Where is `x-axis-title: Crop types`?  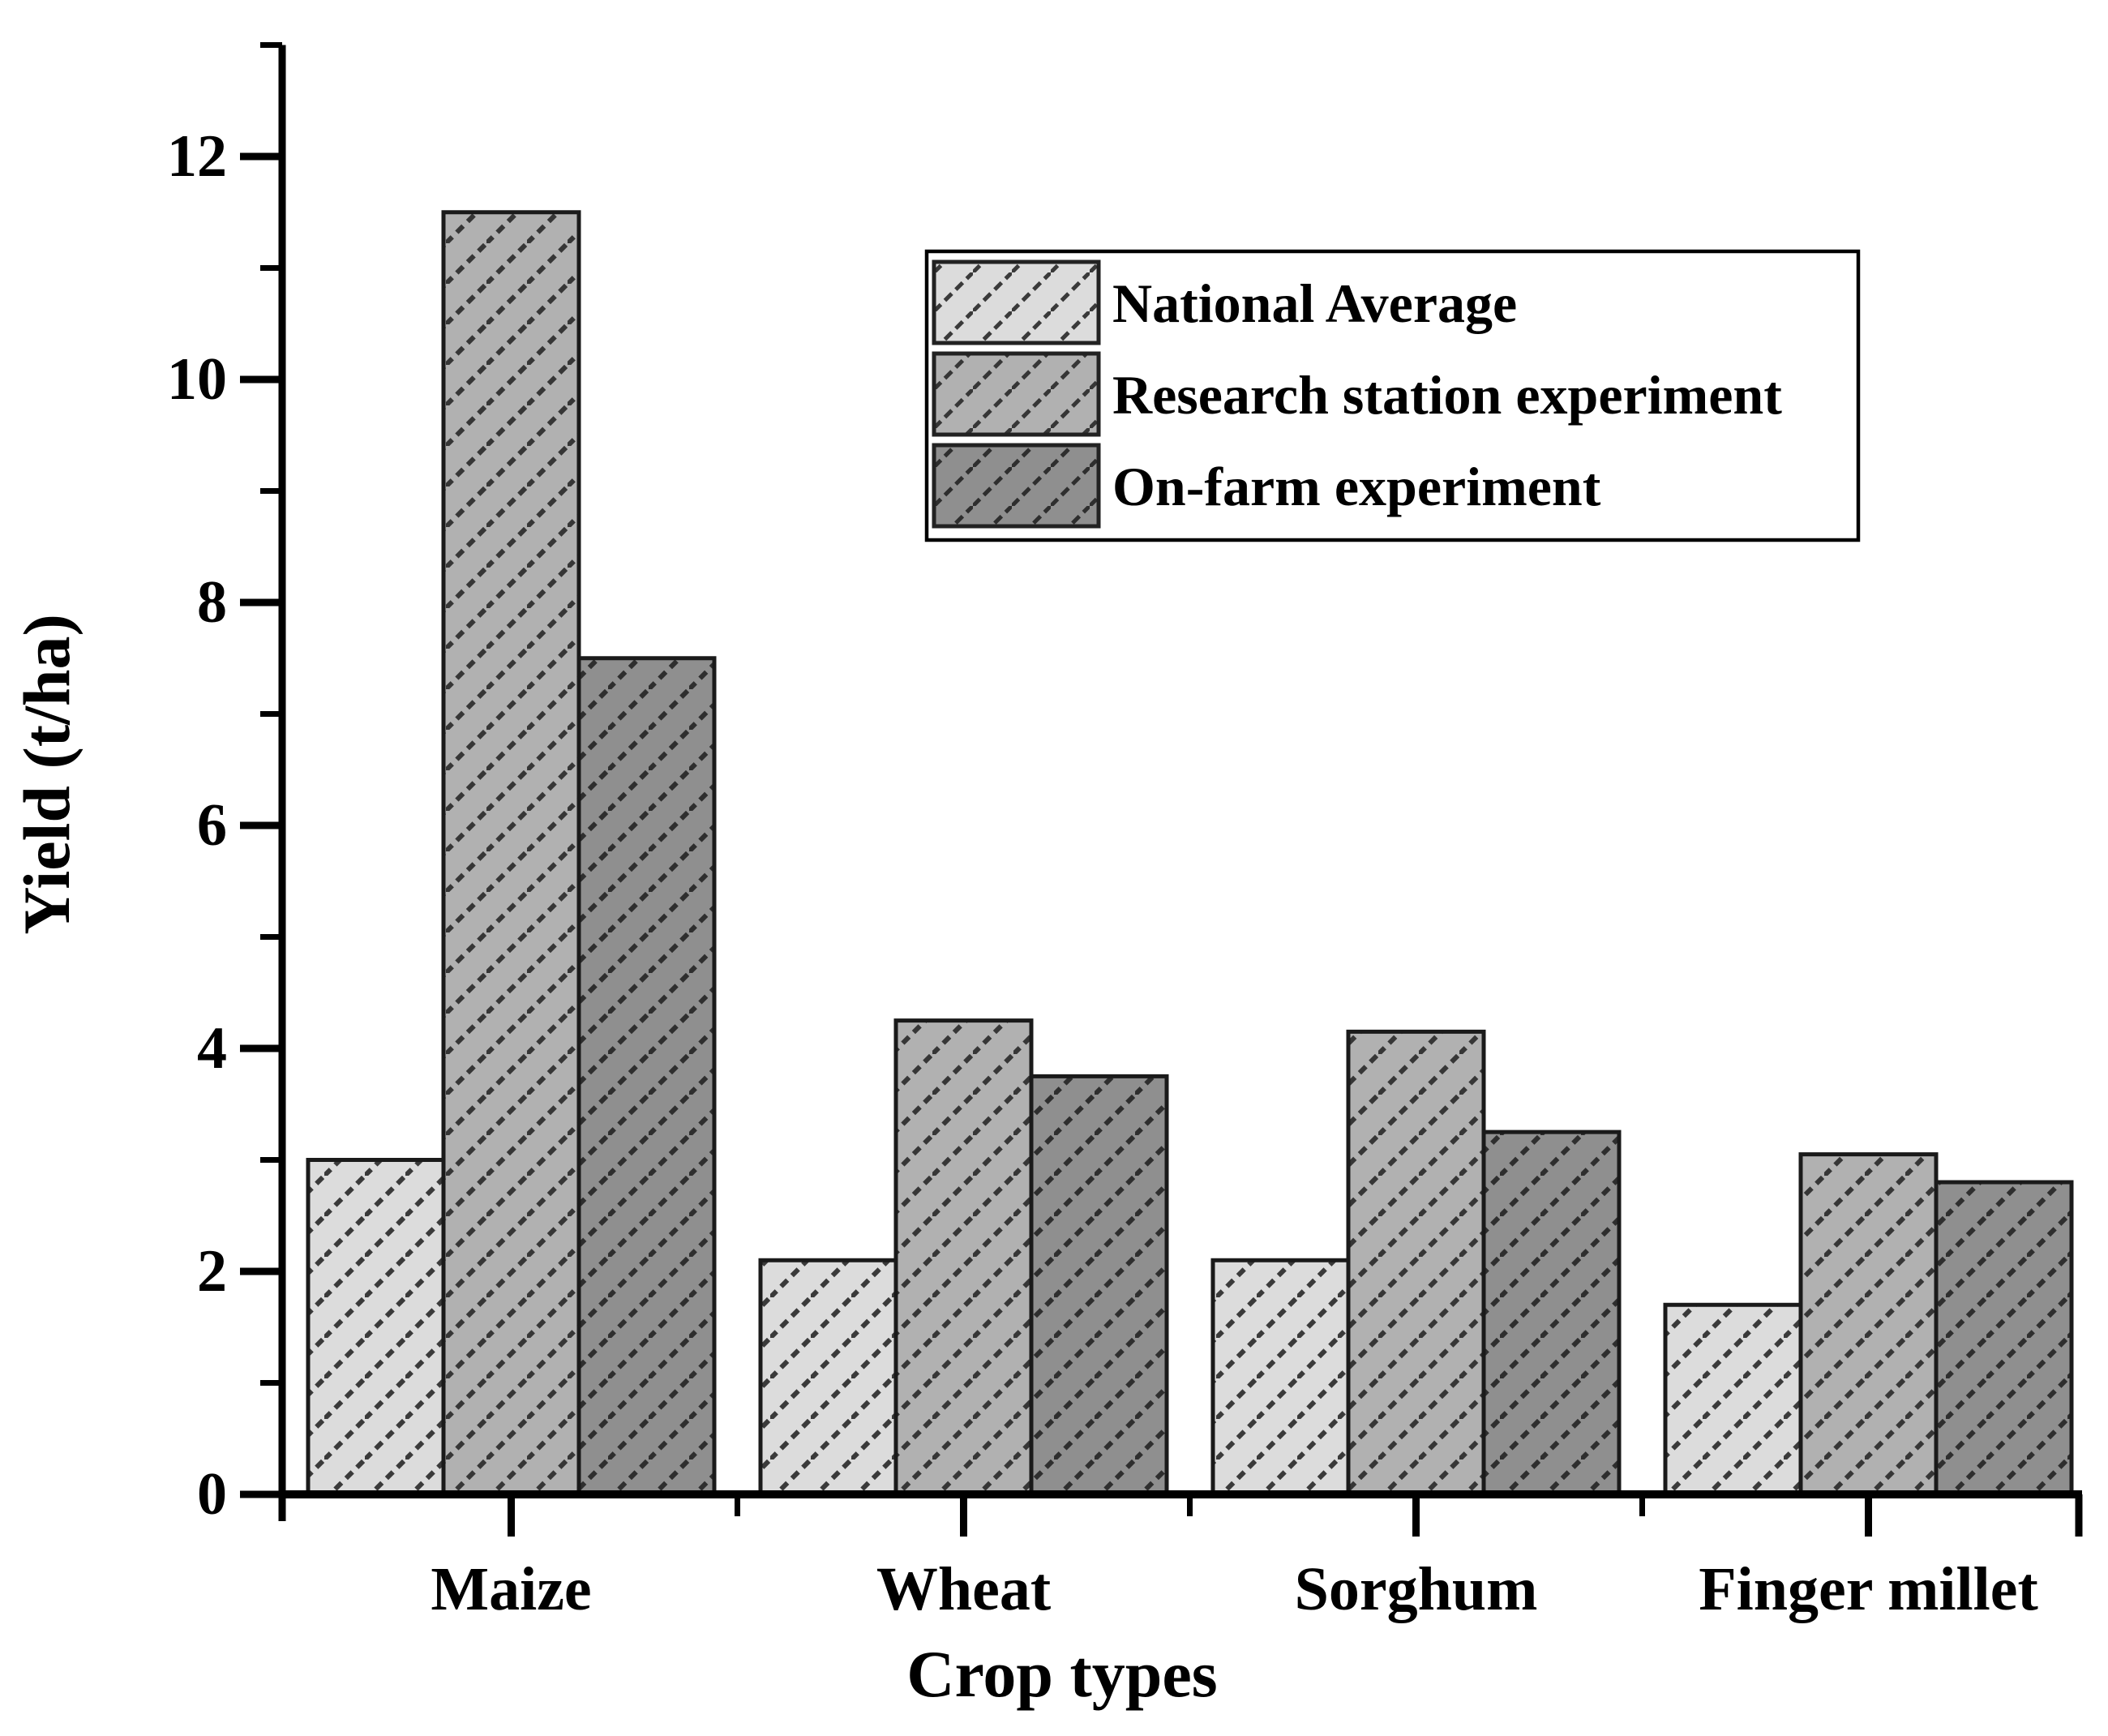
x-axis-title: Crop types is located at coordinates (1061, 1674).